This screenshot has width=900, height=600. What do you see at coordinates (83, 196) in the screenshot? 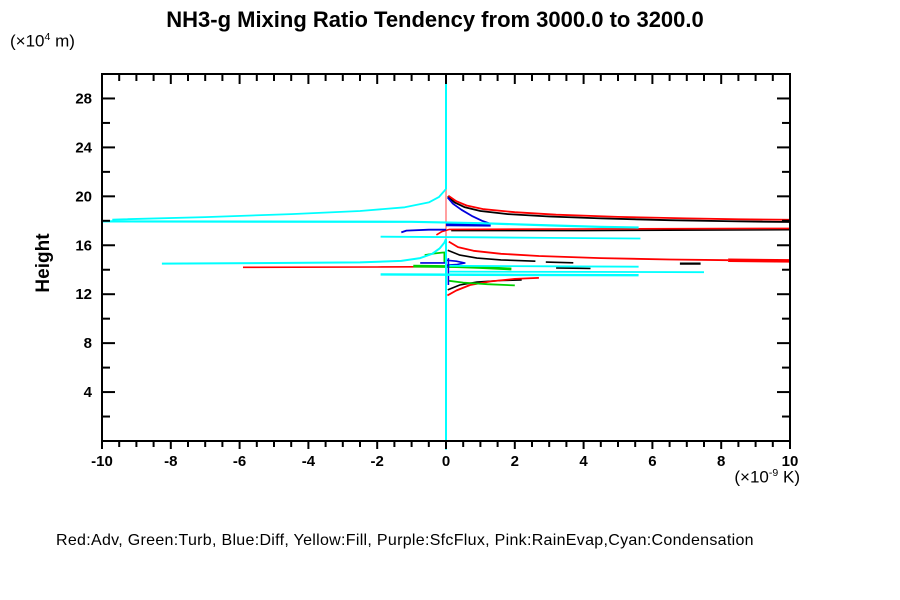
I see `y-tick-label: 20` at bounding box center [83, 196].